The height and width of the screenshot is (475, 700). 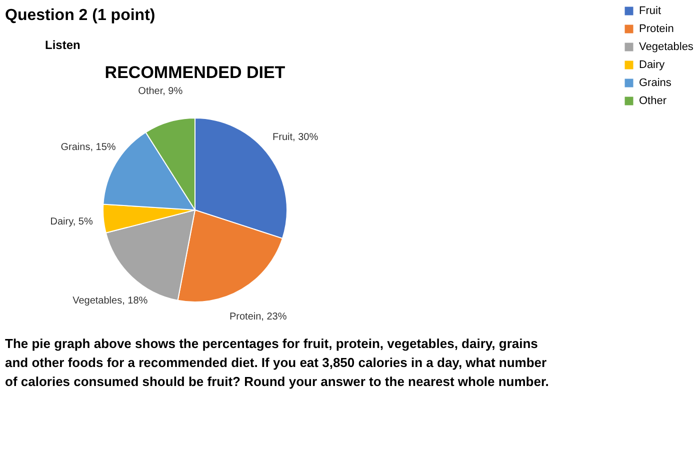 I want to click on legend-label: Vegetables, so click(x=666, y=47).